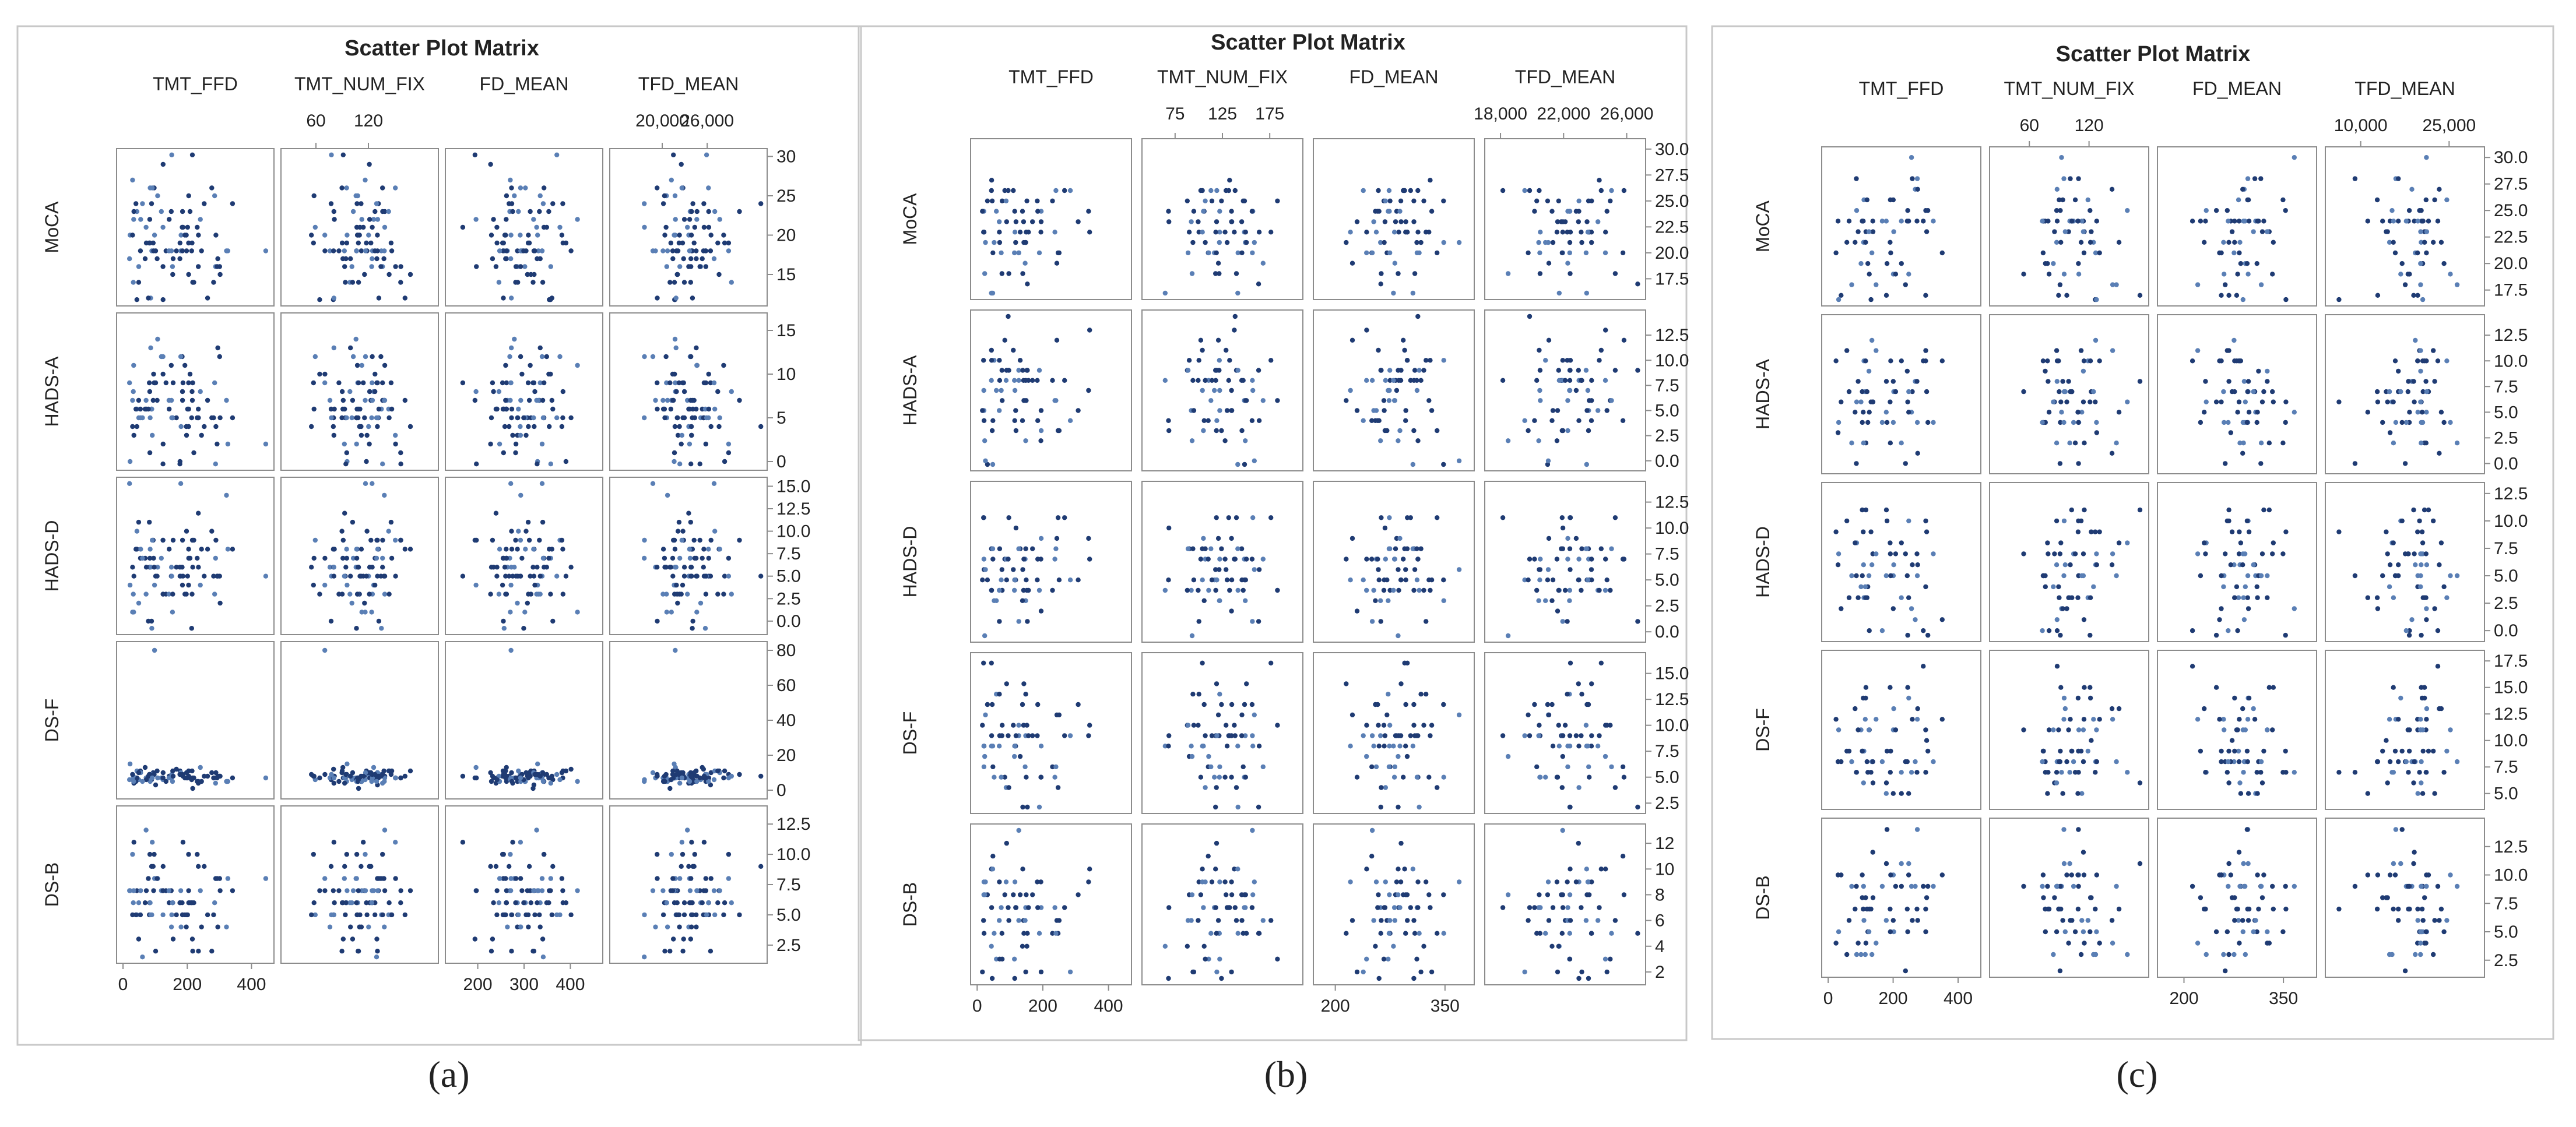  I want to click on cell-hads-d-vs-fd-mean, so click(2237, 562).